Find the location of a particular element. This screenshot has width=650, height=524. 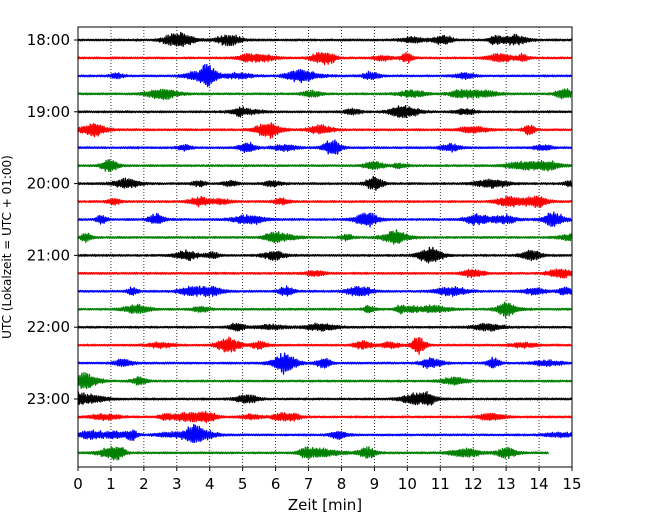

y-tick-label-3: 21:00 is located at coordinates (48, 255).